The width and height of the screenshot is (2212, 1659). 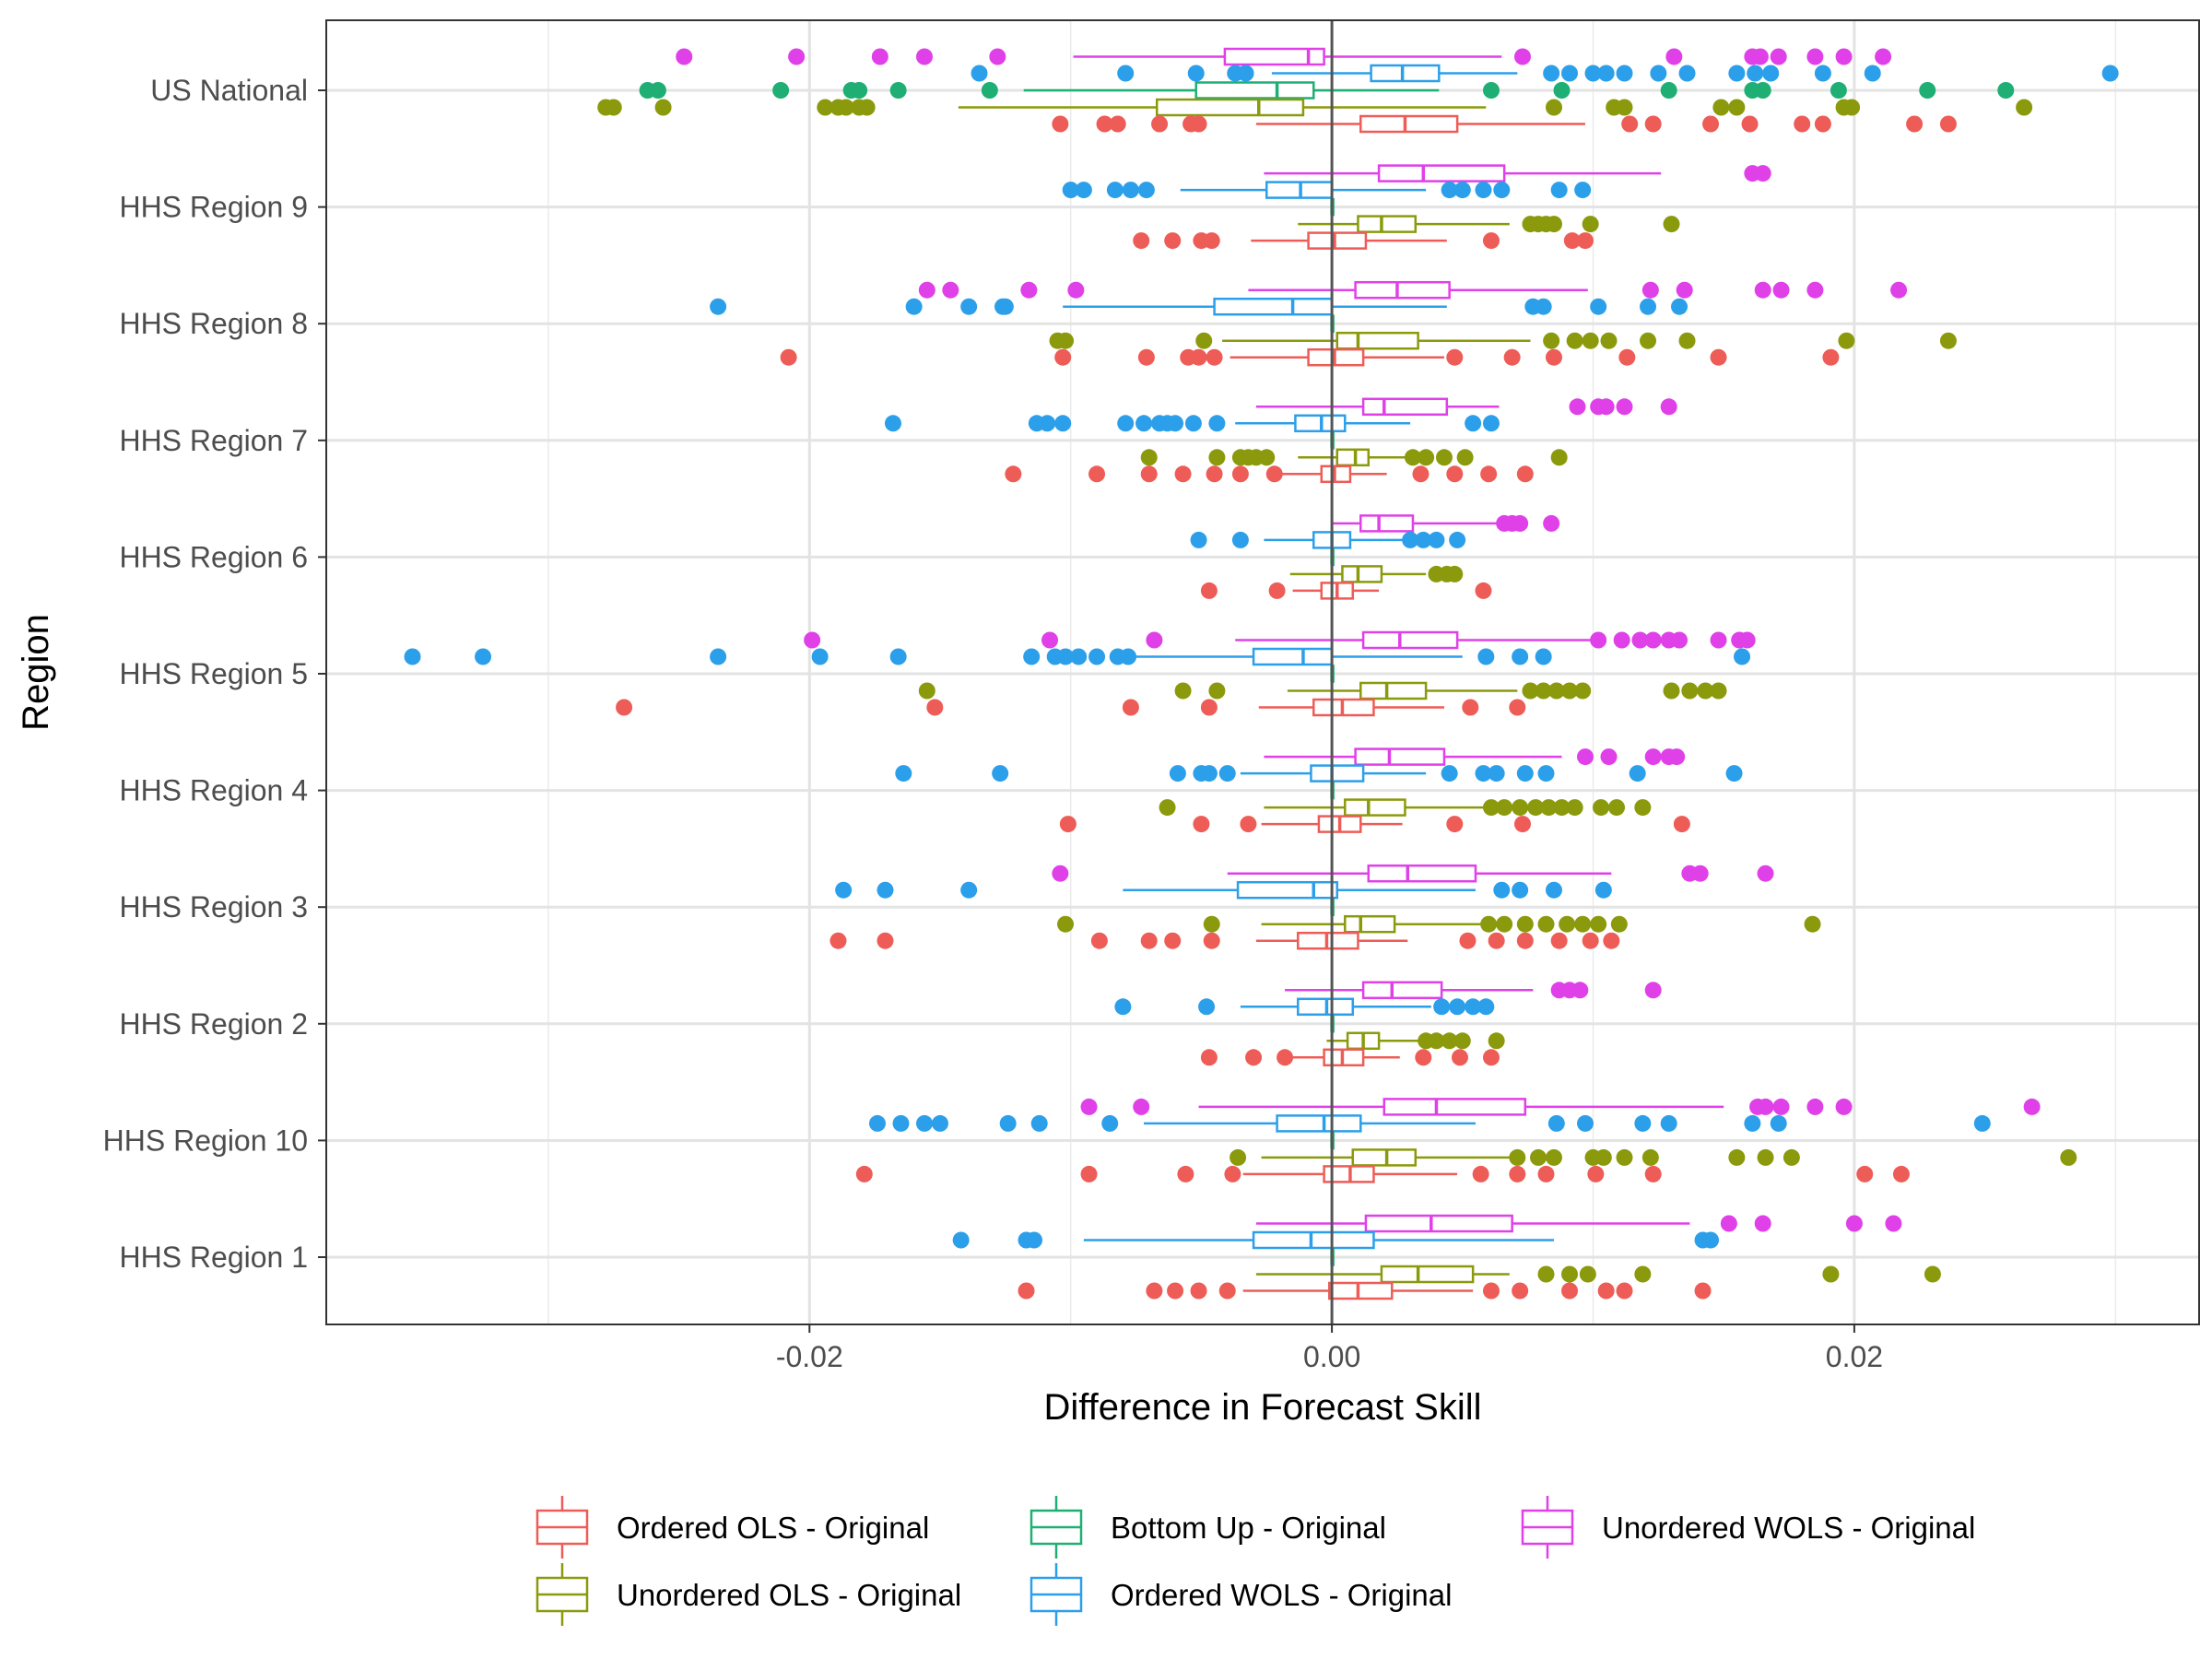 What do you see at coordinates (1263, 1407) in the screenshot?
I see `x-axis-label: Difference in Forecast Skill` at bounding box center [1263, 1407].